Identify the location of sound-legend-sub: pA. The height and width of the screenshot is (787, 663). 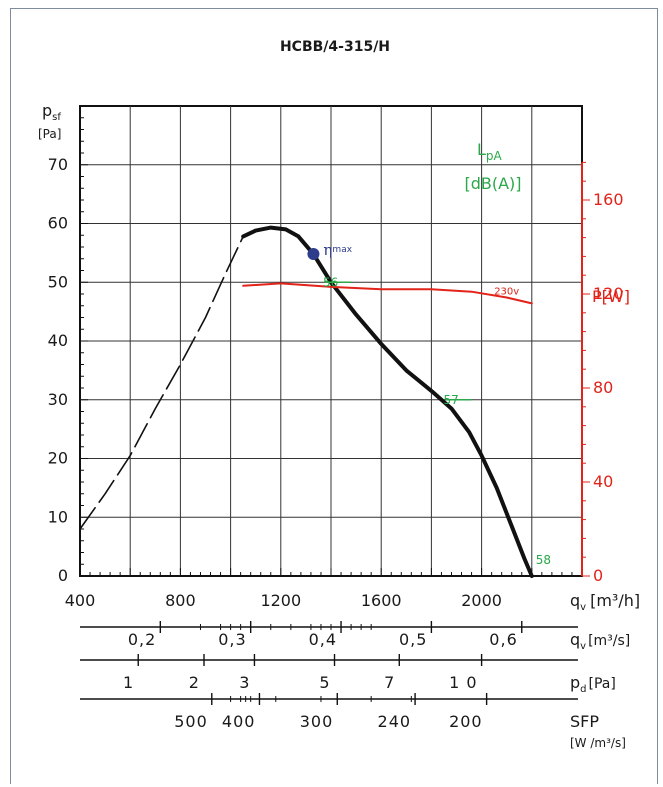
(494, 156).